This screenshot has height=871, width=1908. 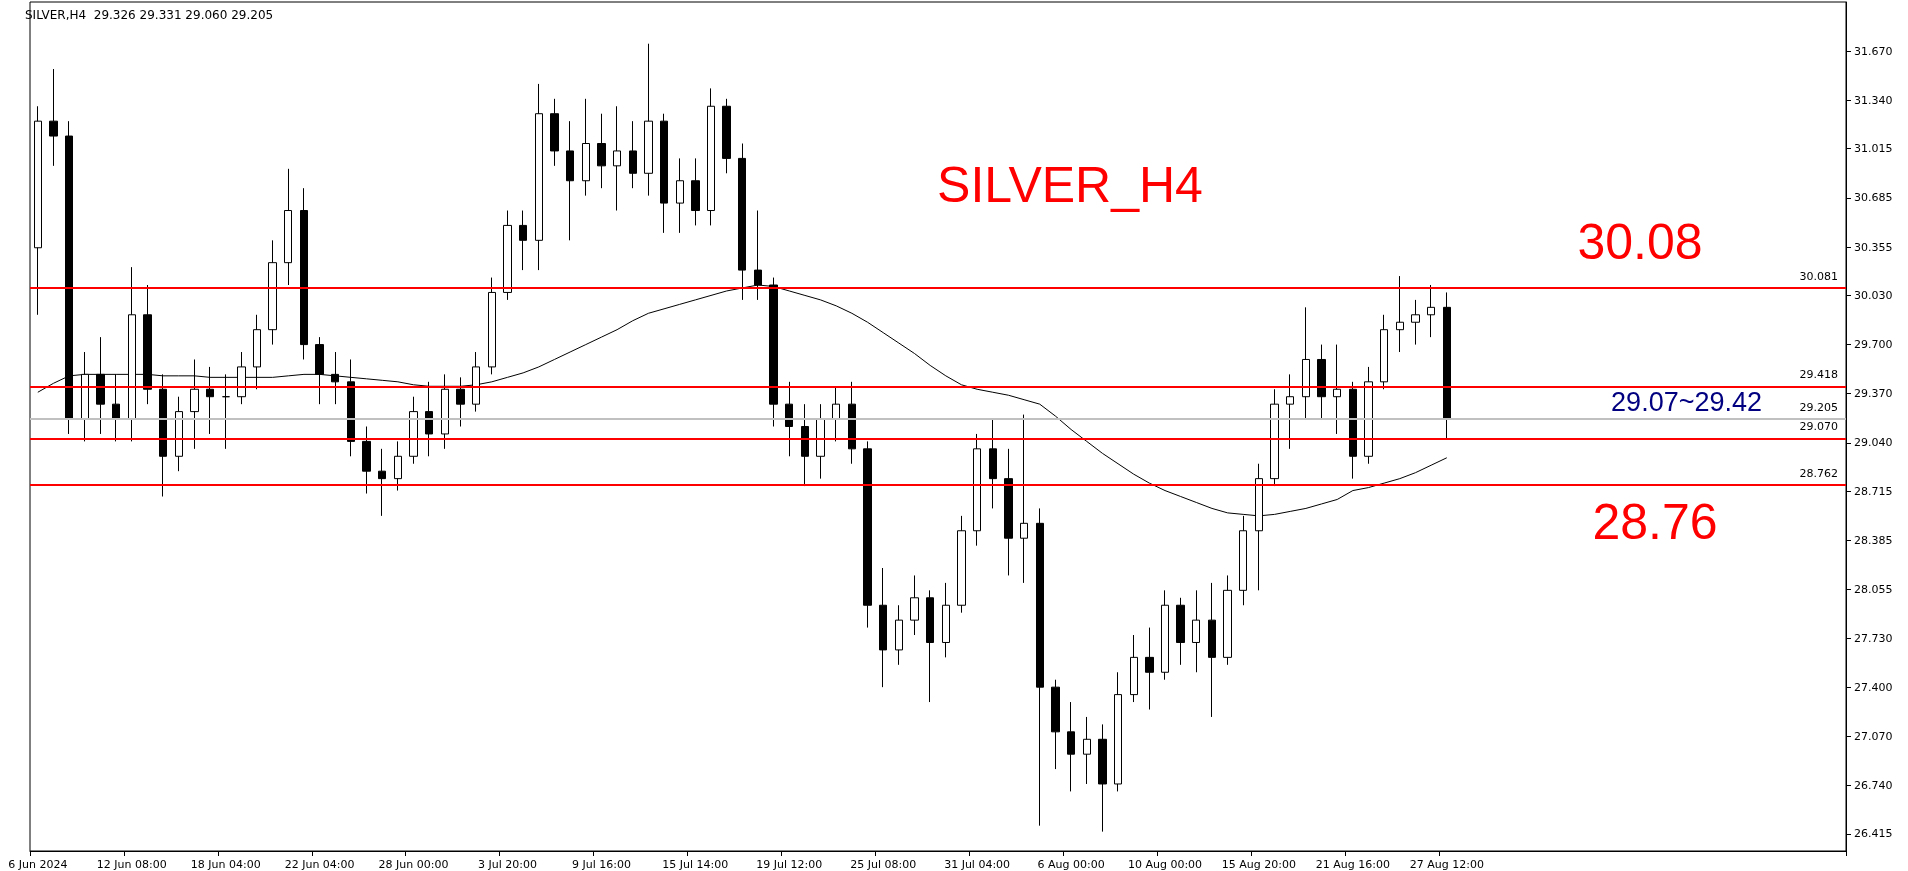 What do you see at coordinates (1873, 149) in the screenshot?
I see `y-tick-label: 31.015` at bounding box center [1873, 149].